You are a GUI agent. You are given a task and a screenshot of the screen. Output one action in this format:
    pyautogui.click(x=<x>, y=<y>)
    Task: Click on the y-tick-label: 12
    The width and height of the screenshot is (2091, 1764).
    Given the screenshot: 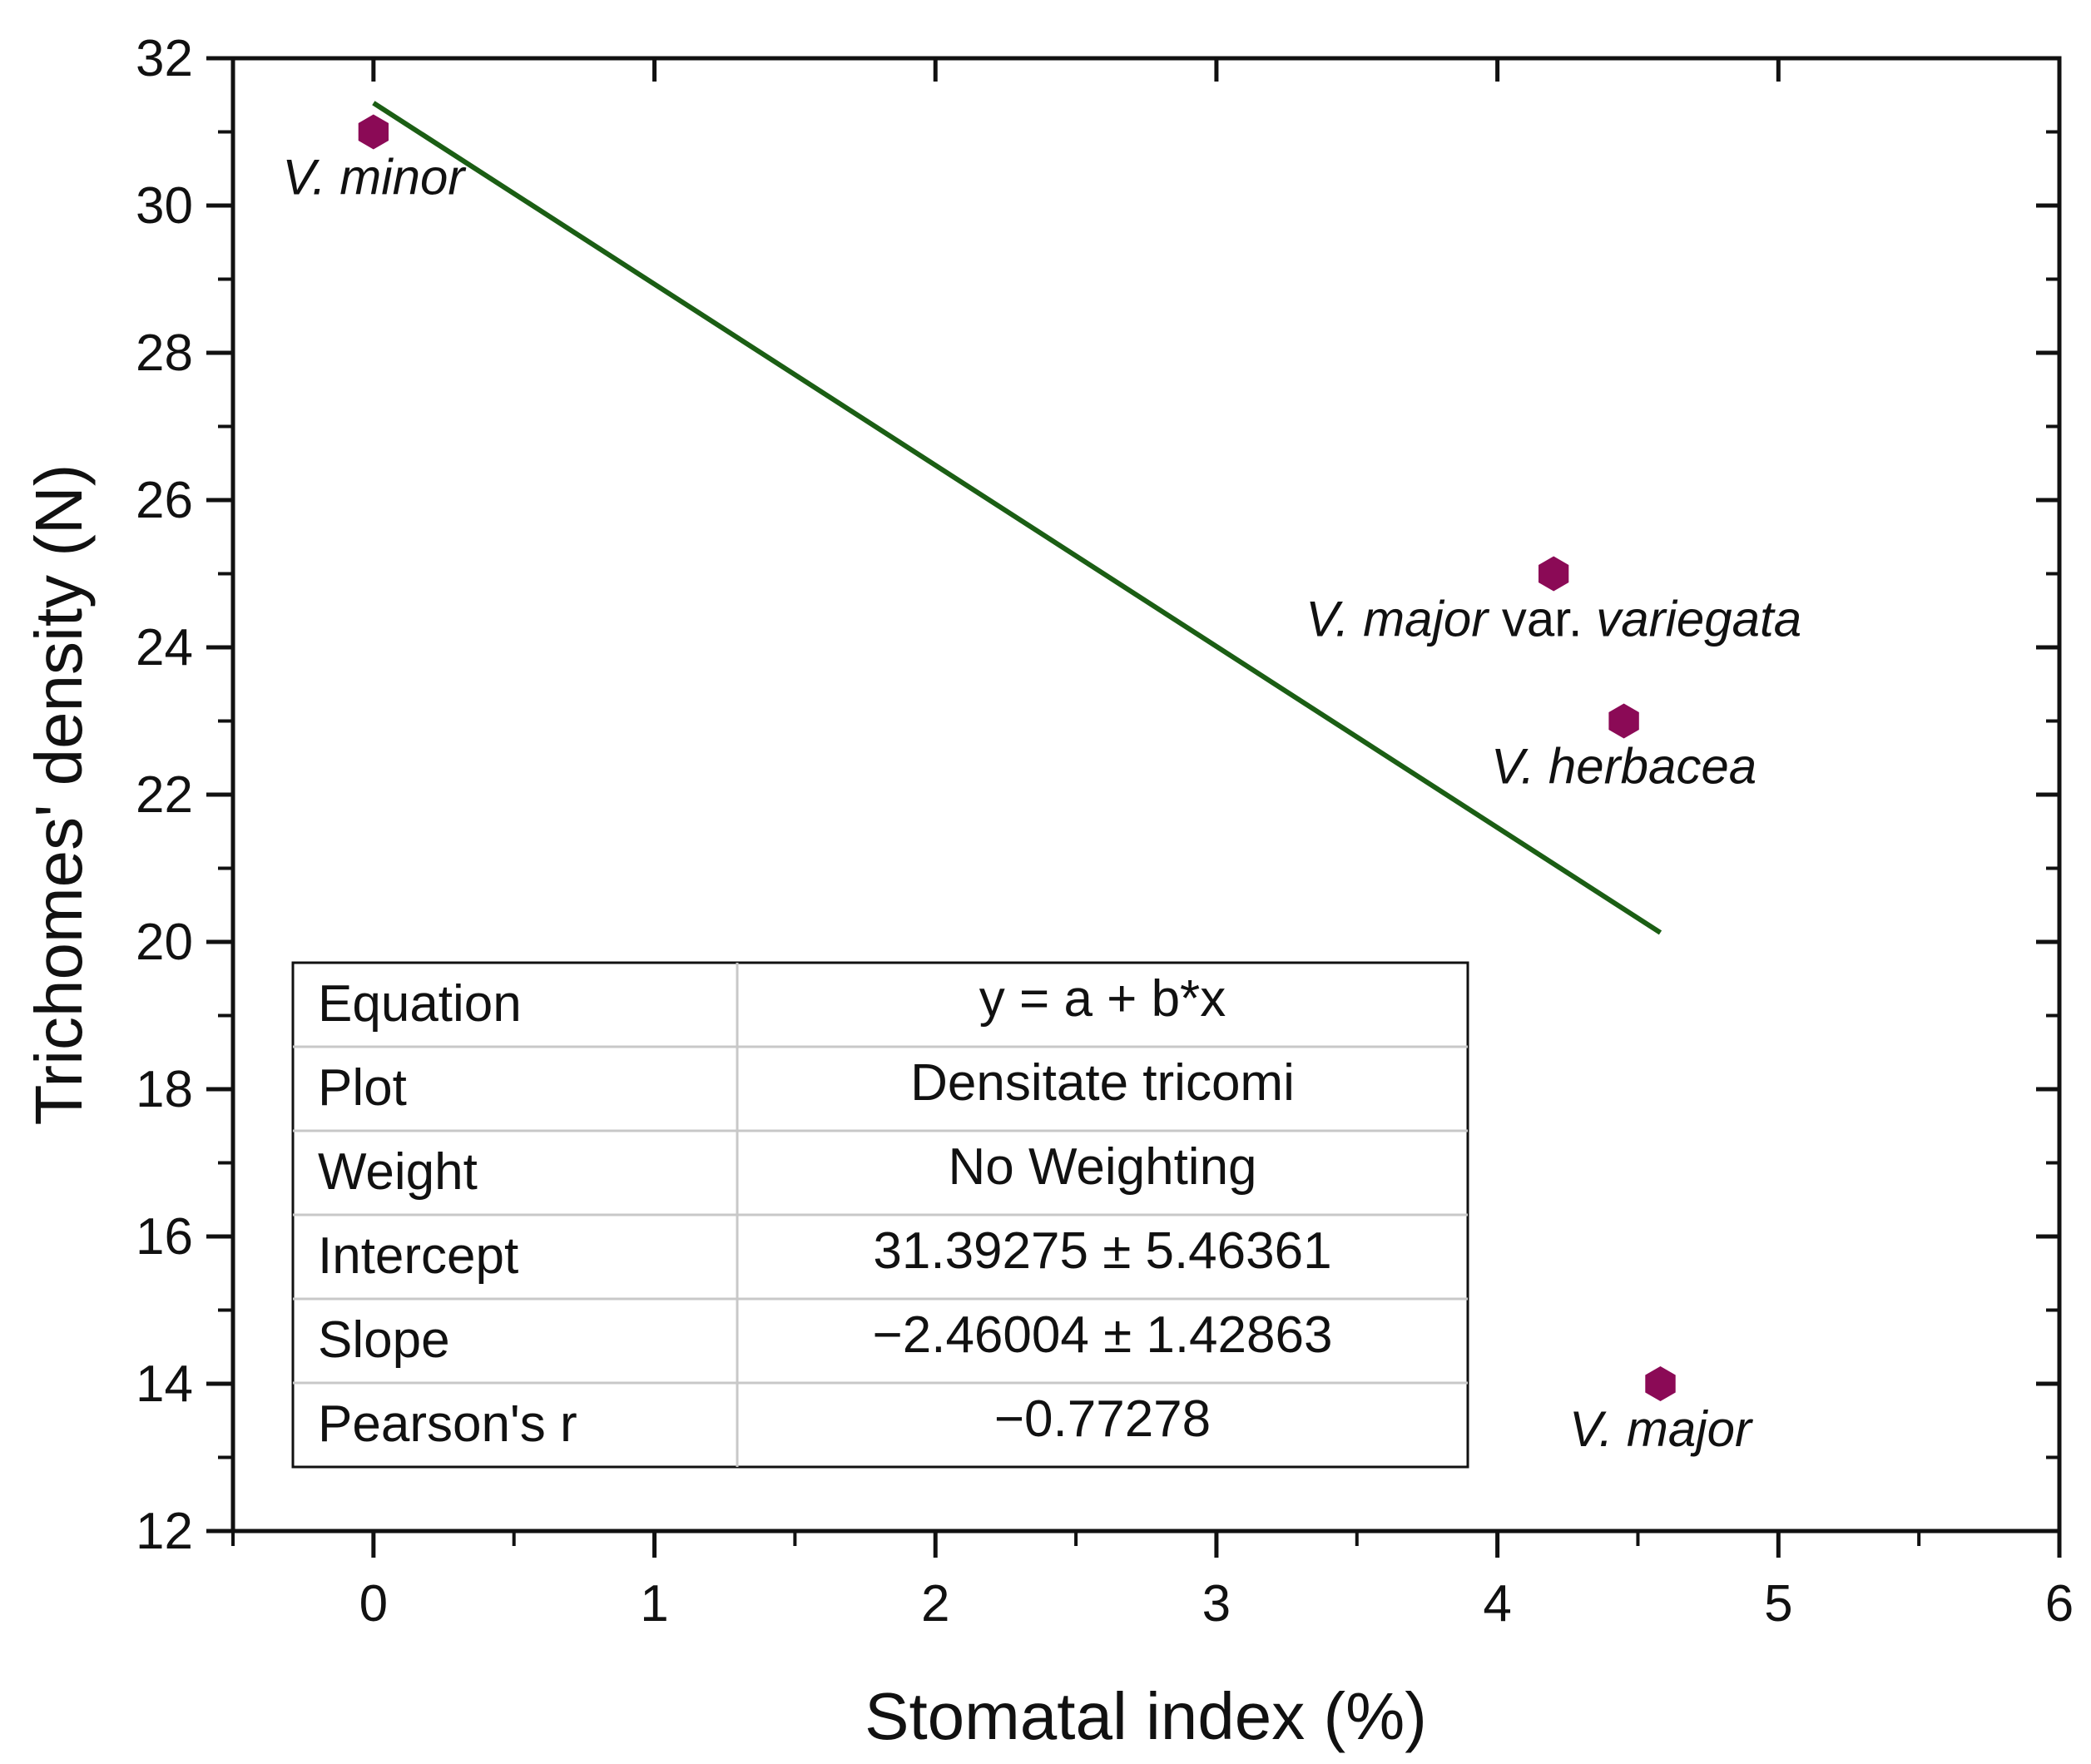 What is the action you would take?
    pyautogui.click(x=165, y=1532)
    